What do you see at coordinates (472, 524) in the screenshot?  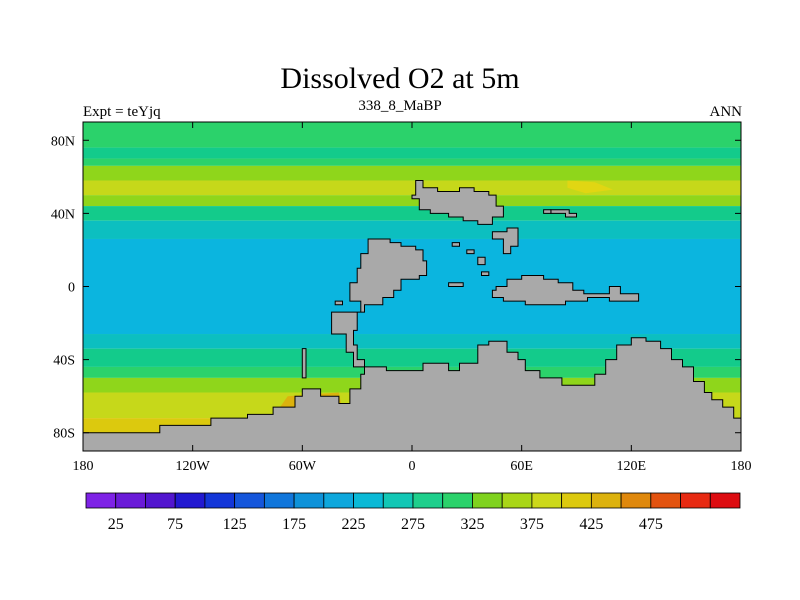 I see `colorbar-label-6: 325` at bounding box center [472, 524].